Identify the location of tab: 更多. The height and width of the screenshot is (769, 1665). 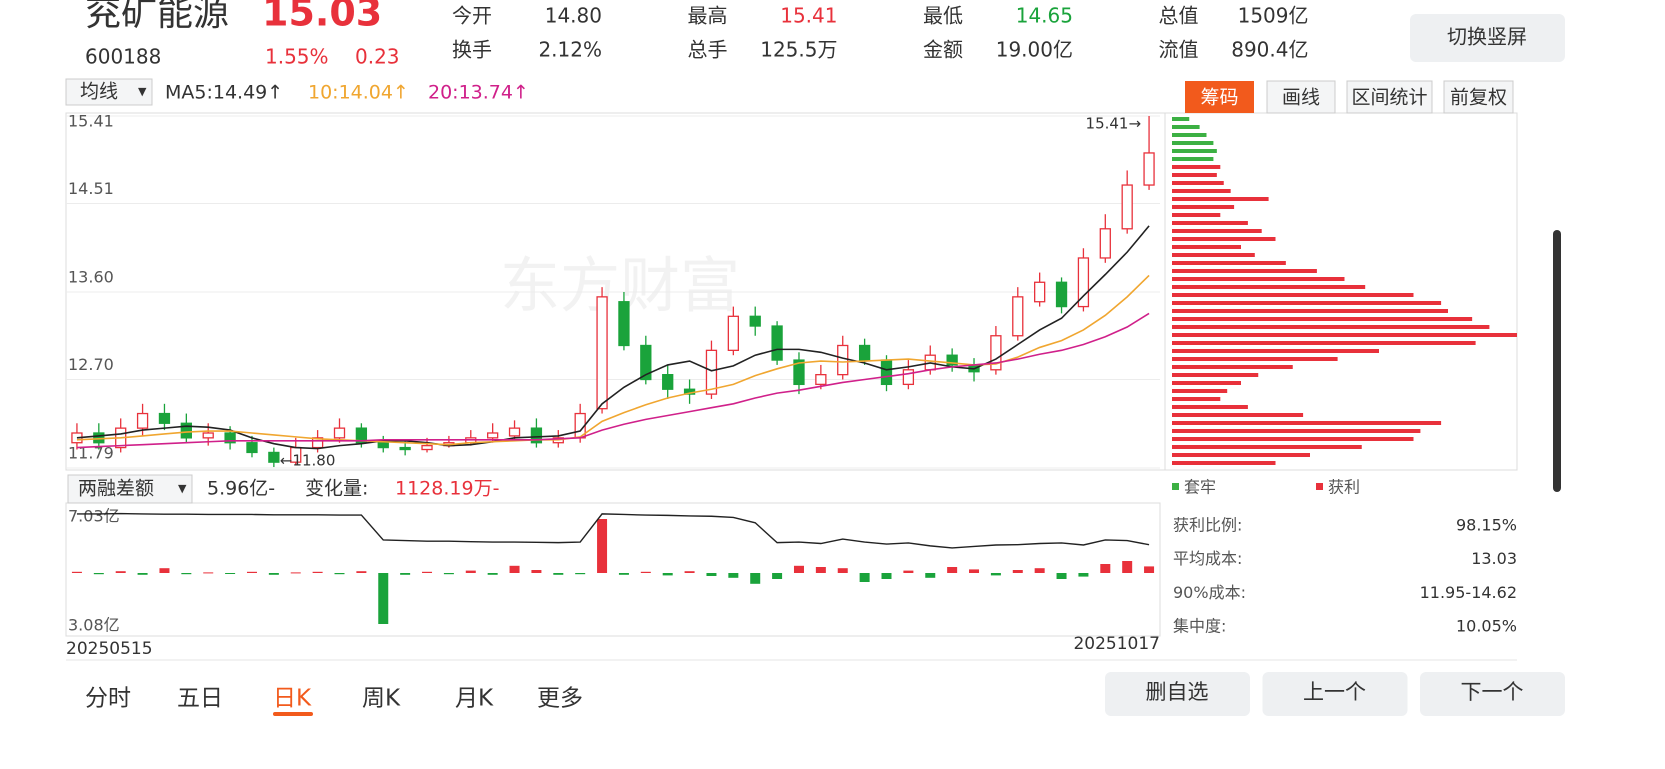
(560, 699).